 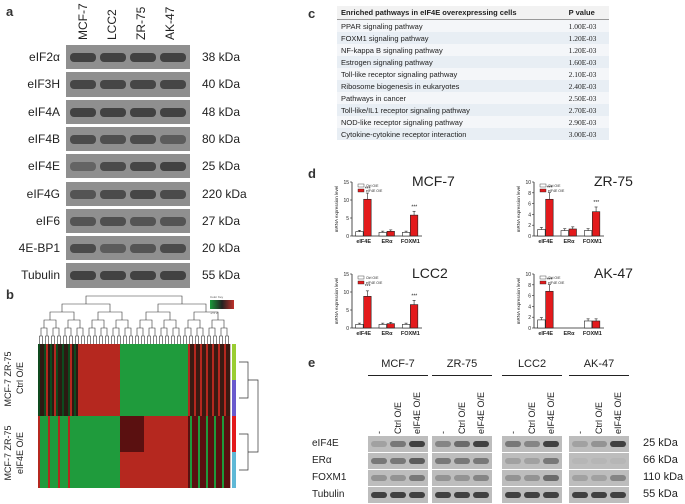 What do you see at coordinates (554, 278) in the screenshot?
I see `legend-label: Ctrl O/E` at bounding box center [554, 278].